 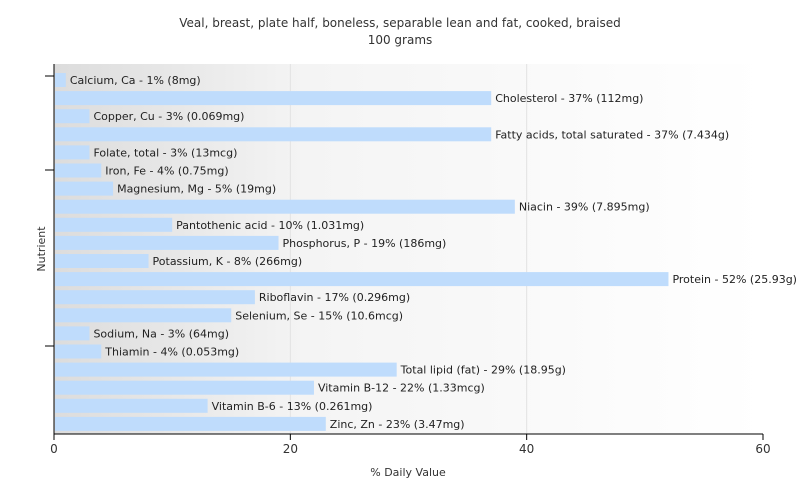 I want to click on chart-subtitle: 100 grams, so click(x=400, y=40).